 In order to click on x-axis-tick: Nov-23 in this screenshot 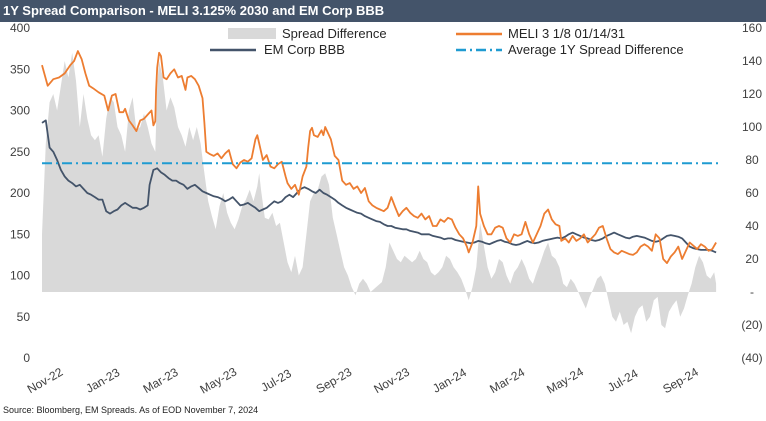, I will do `click(391, 381)`.